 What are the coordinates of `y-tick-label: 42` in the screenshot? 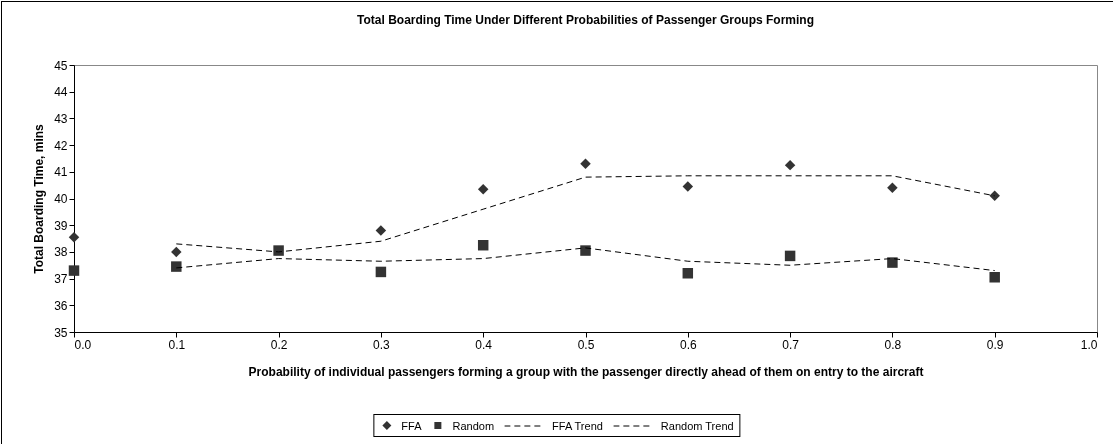 It's located at (61, 145).